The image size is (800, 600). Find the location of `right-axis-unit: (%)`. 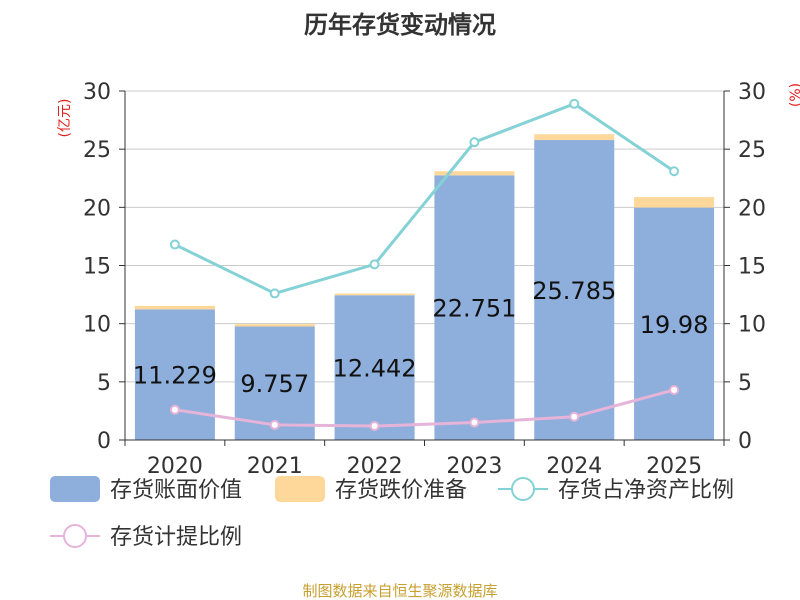

right-axis-unit: (%) is located at coordinates (794, 95).